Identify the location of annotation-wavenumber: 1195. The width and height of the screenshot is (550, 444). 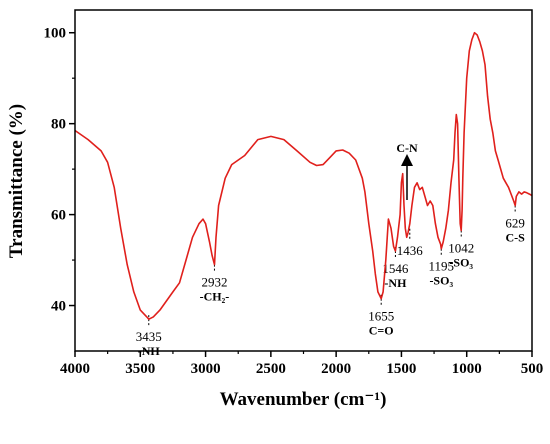
(441, 266).